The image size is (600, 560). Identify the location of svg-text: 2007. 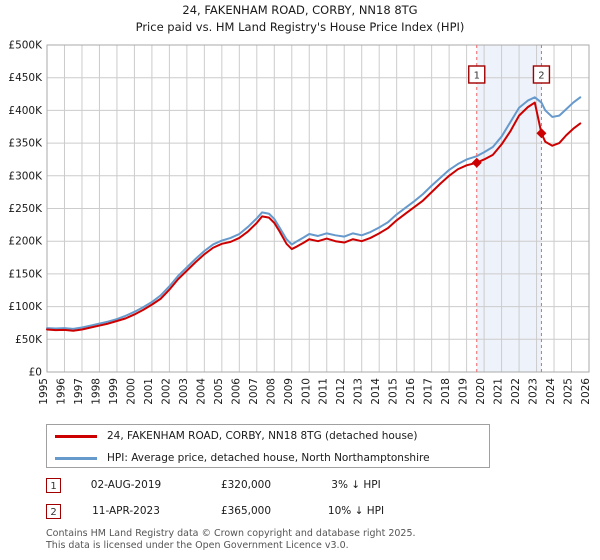
(254, 391).